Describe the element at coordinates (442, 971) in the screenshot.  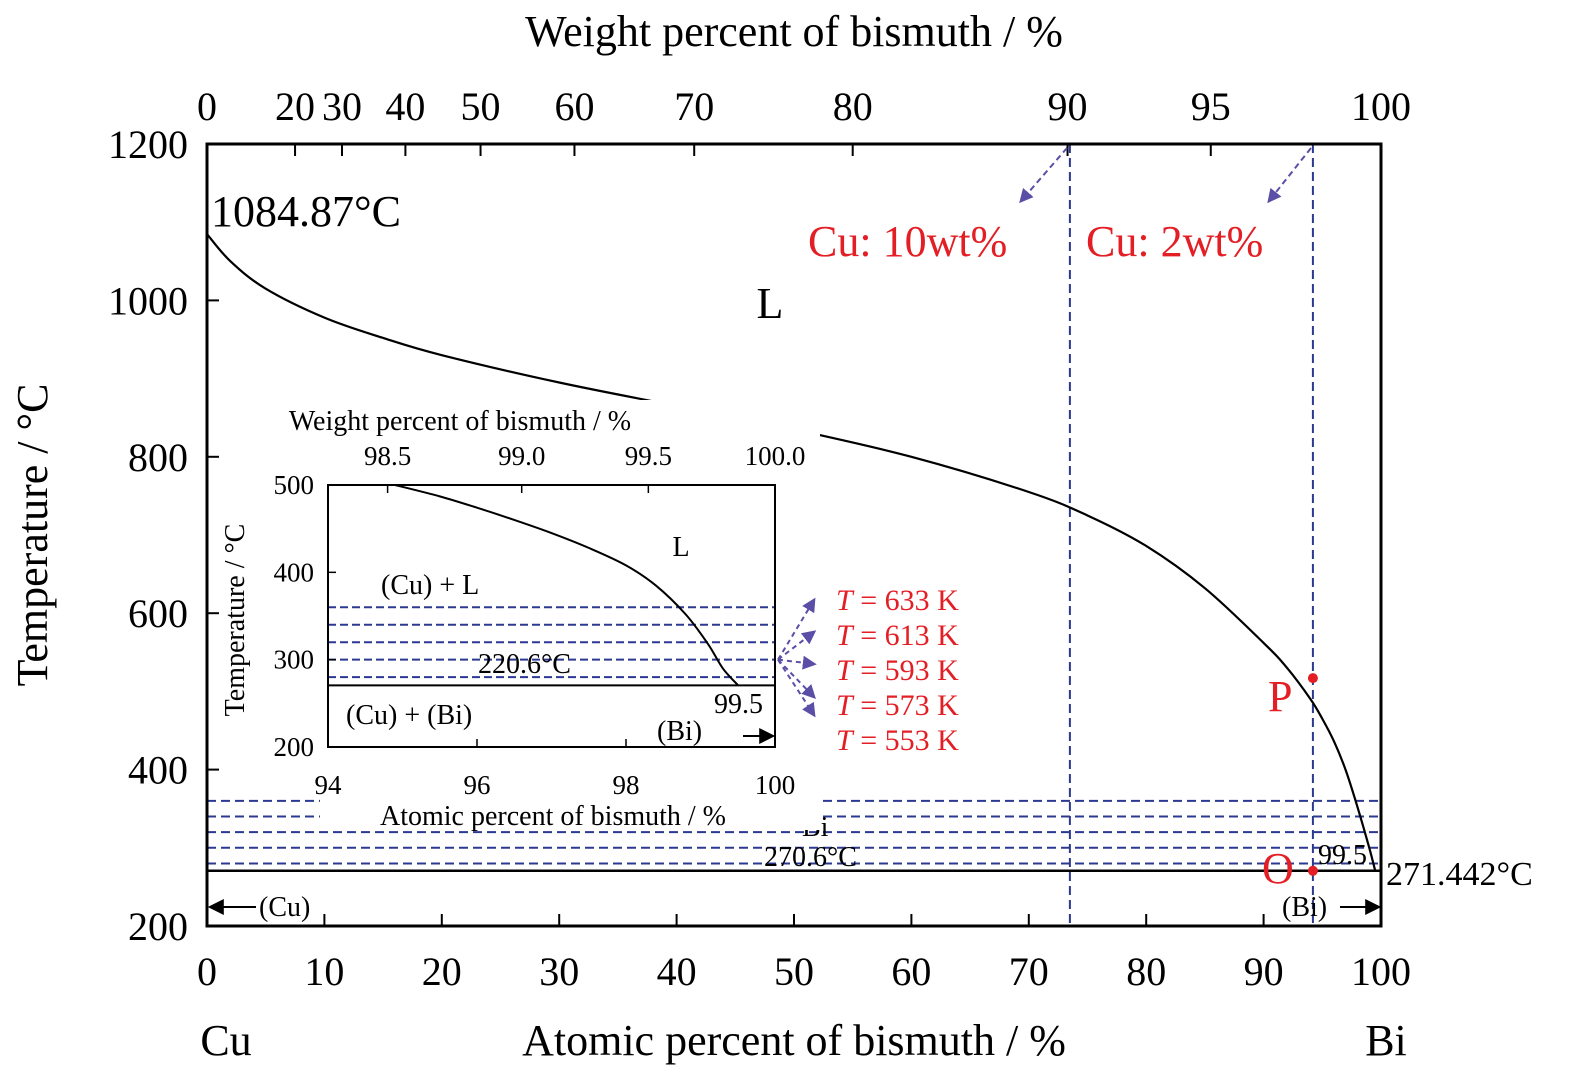
I see `x-tick-label: 20` at that location.